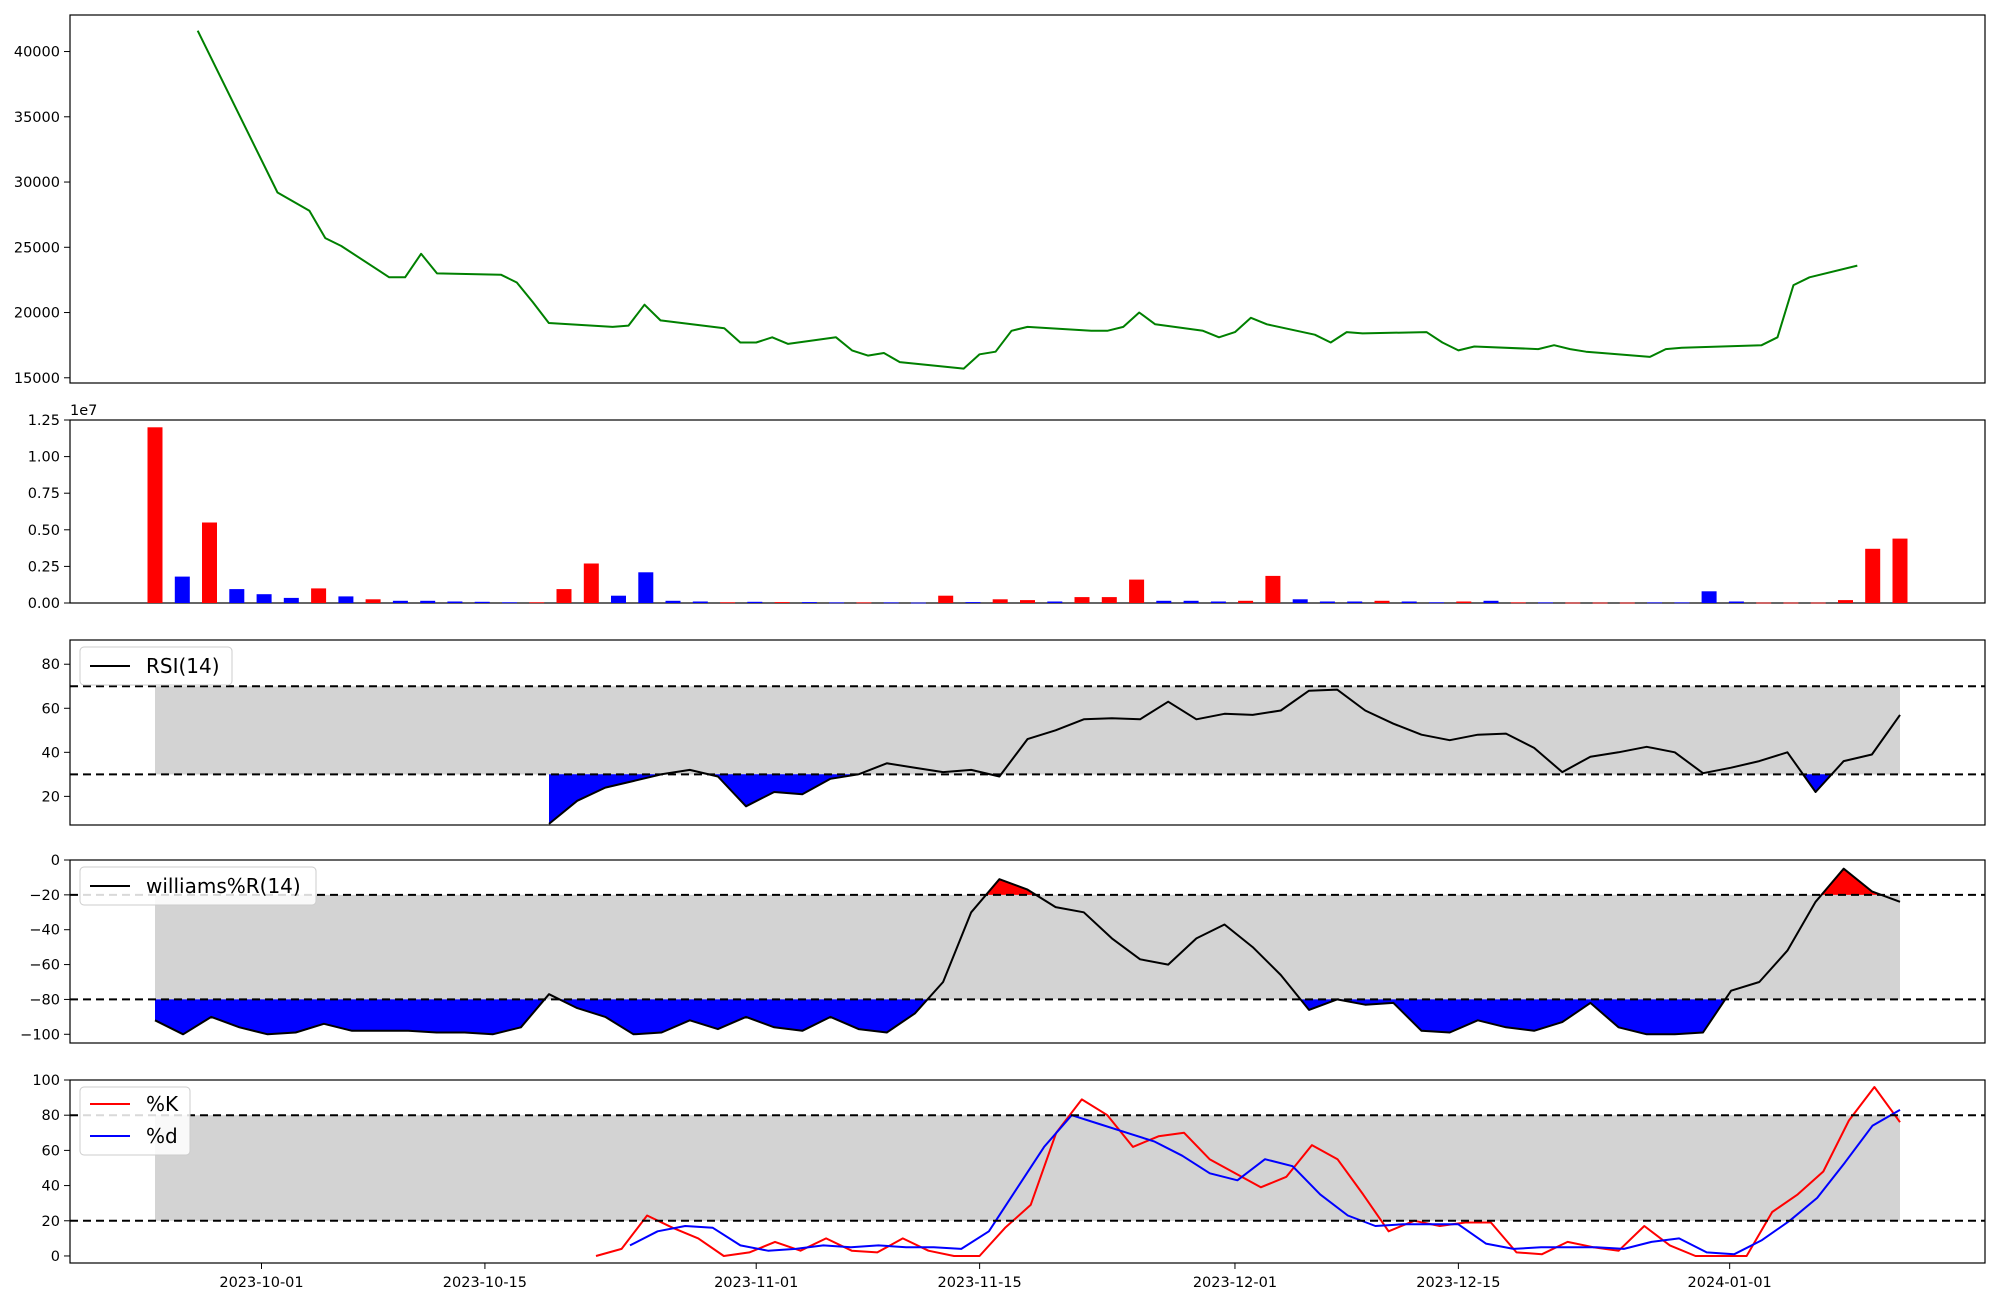 The height and width of the screenshot is (1300, 2000). I want to click on stochastic-ytick-label: 80, so click(51, 1116).